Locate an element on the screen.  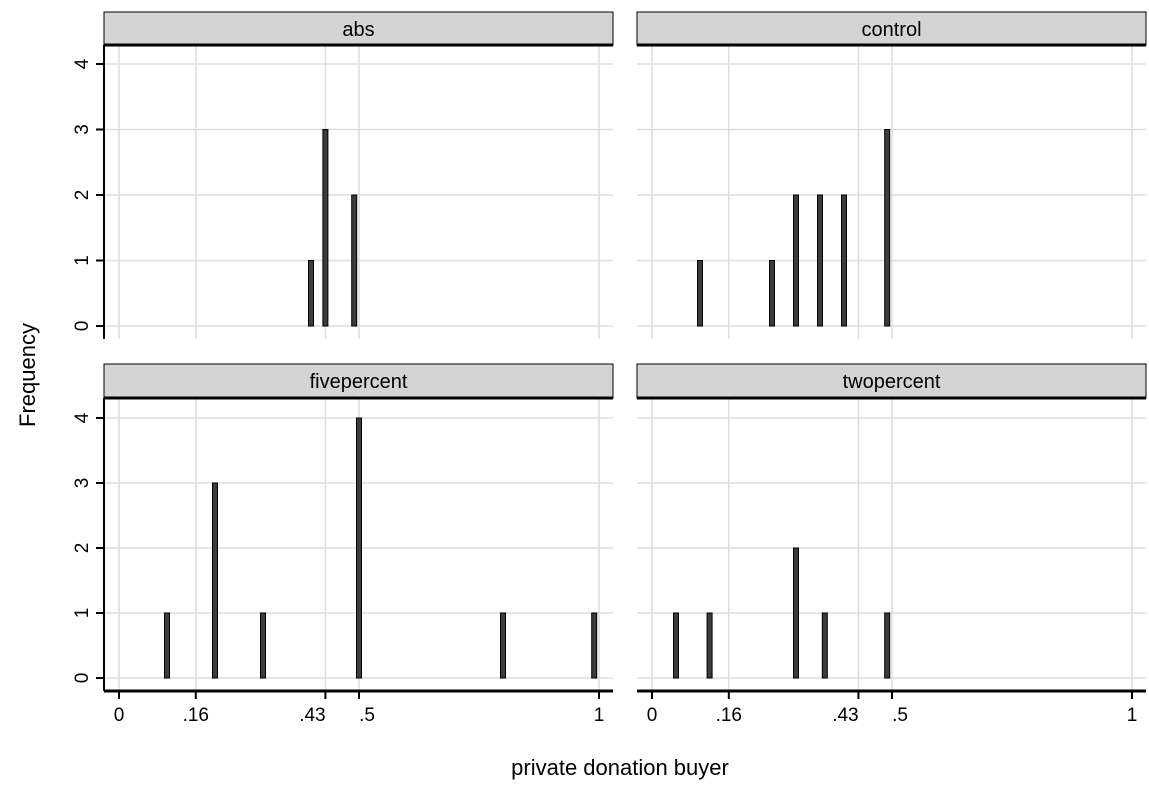
y-axis-title: Frequency is located at coordinates (27, 375).